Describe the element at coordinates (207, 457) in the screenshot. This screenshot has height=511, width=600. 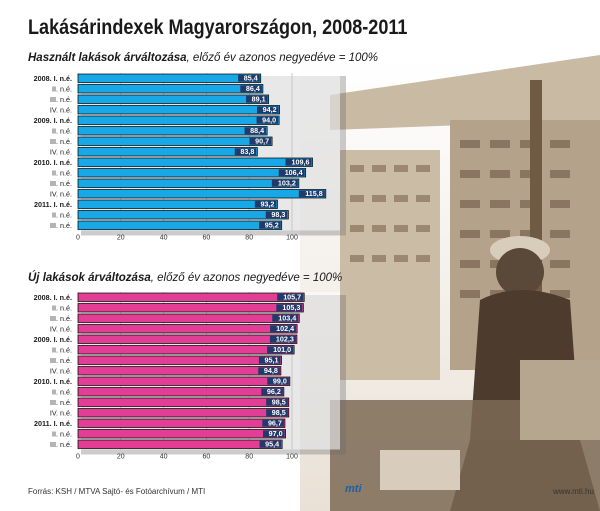
I see `new-x-tick-label: 60` at that location.